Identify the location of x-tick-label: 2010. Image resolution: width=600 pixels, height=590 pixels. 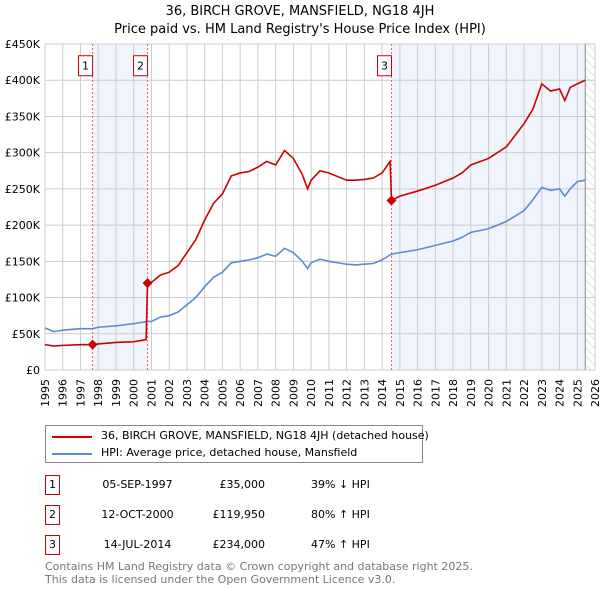
(311, 393).